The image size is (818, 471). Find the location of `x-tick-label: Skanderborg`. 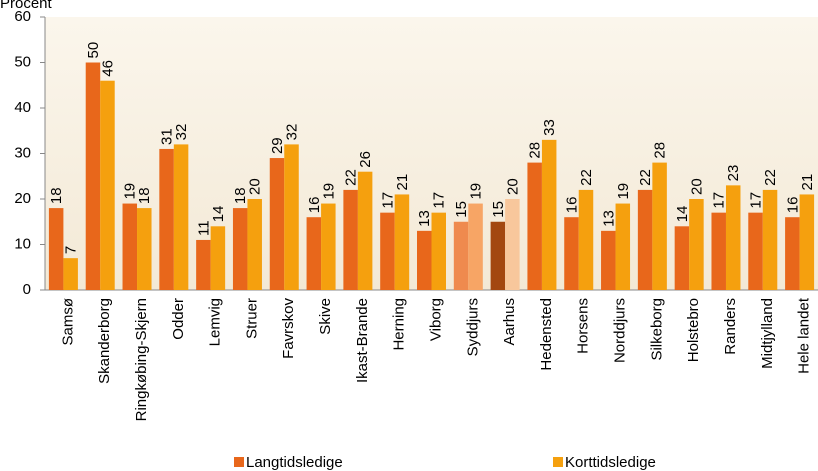

x-tick-label: Skanderborg is located at coordinates (104, 341).